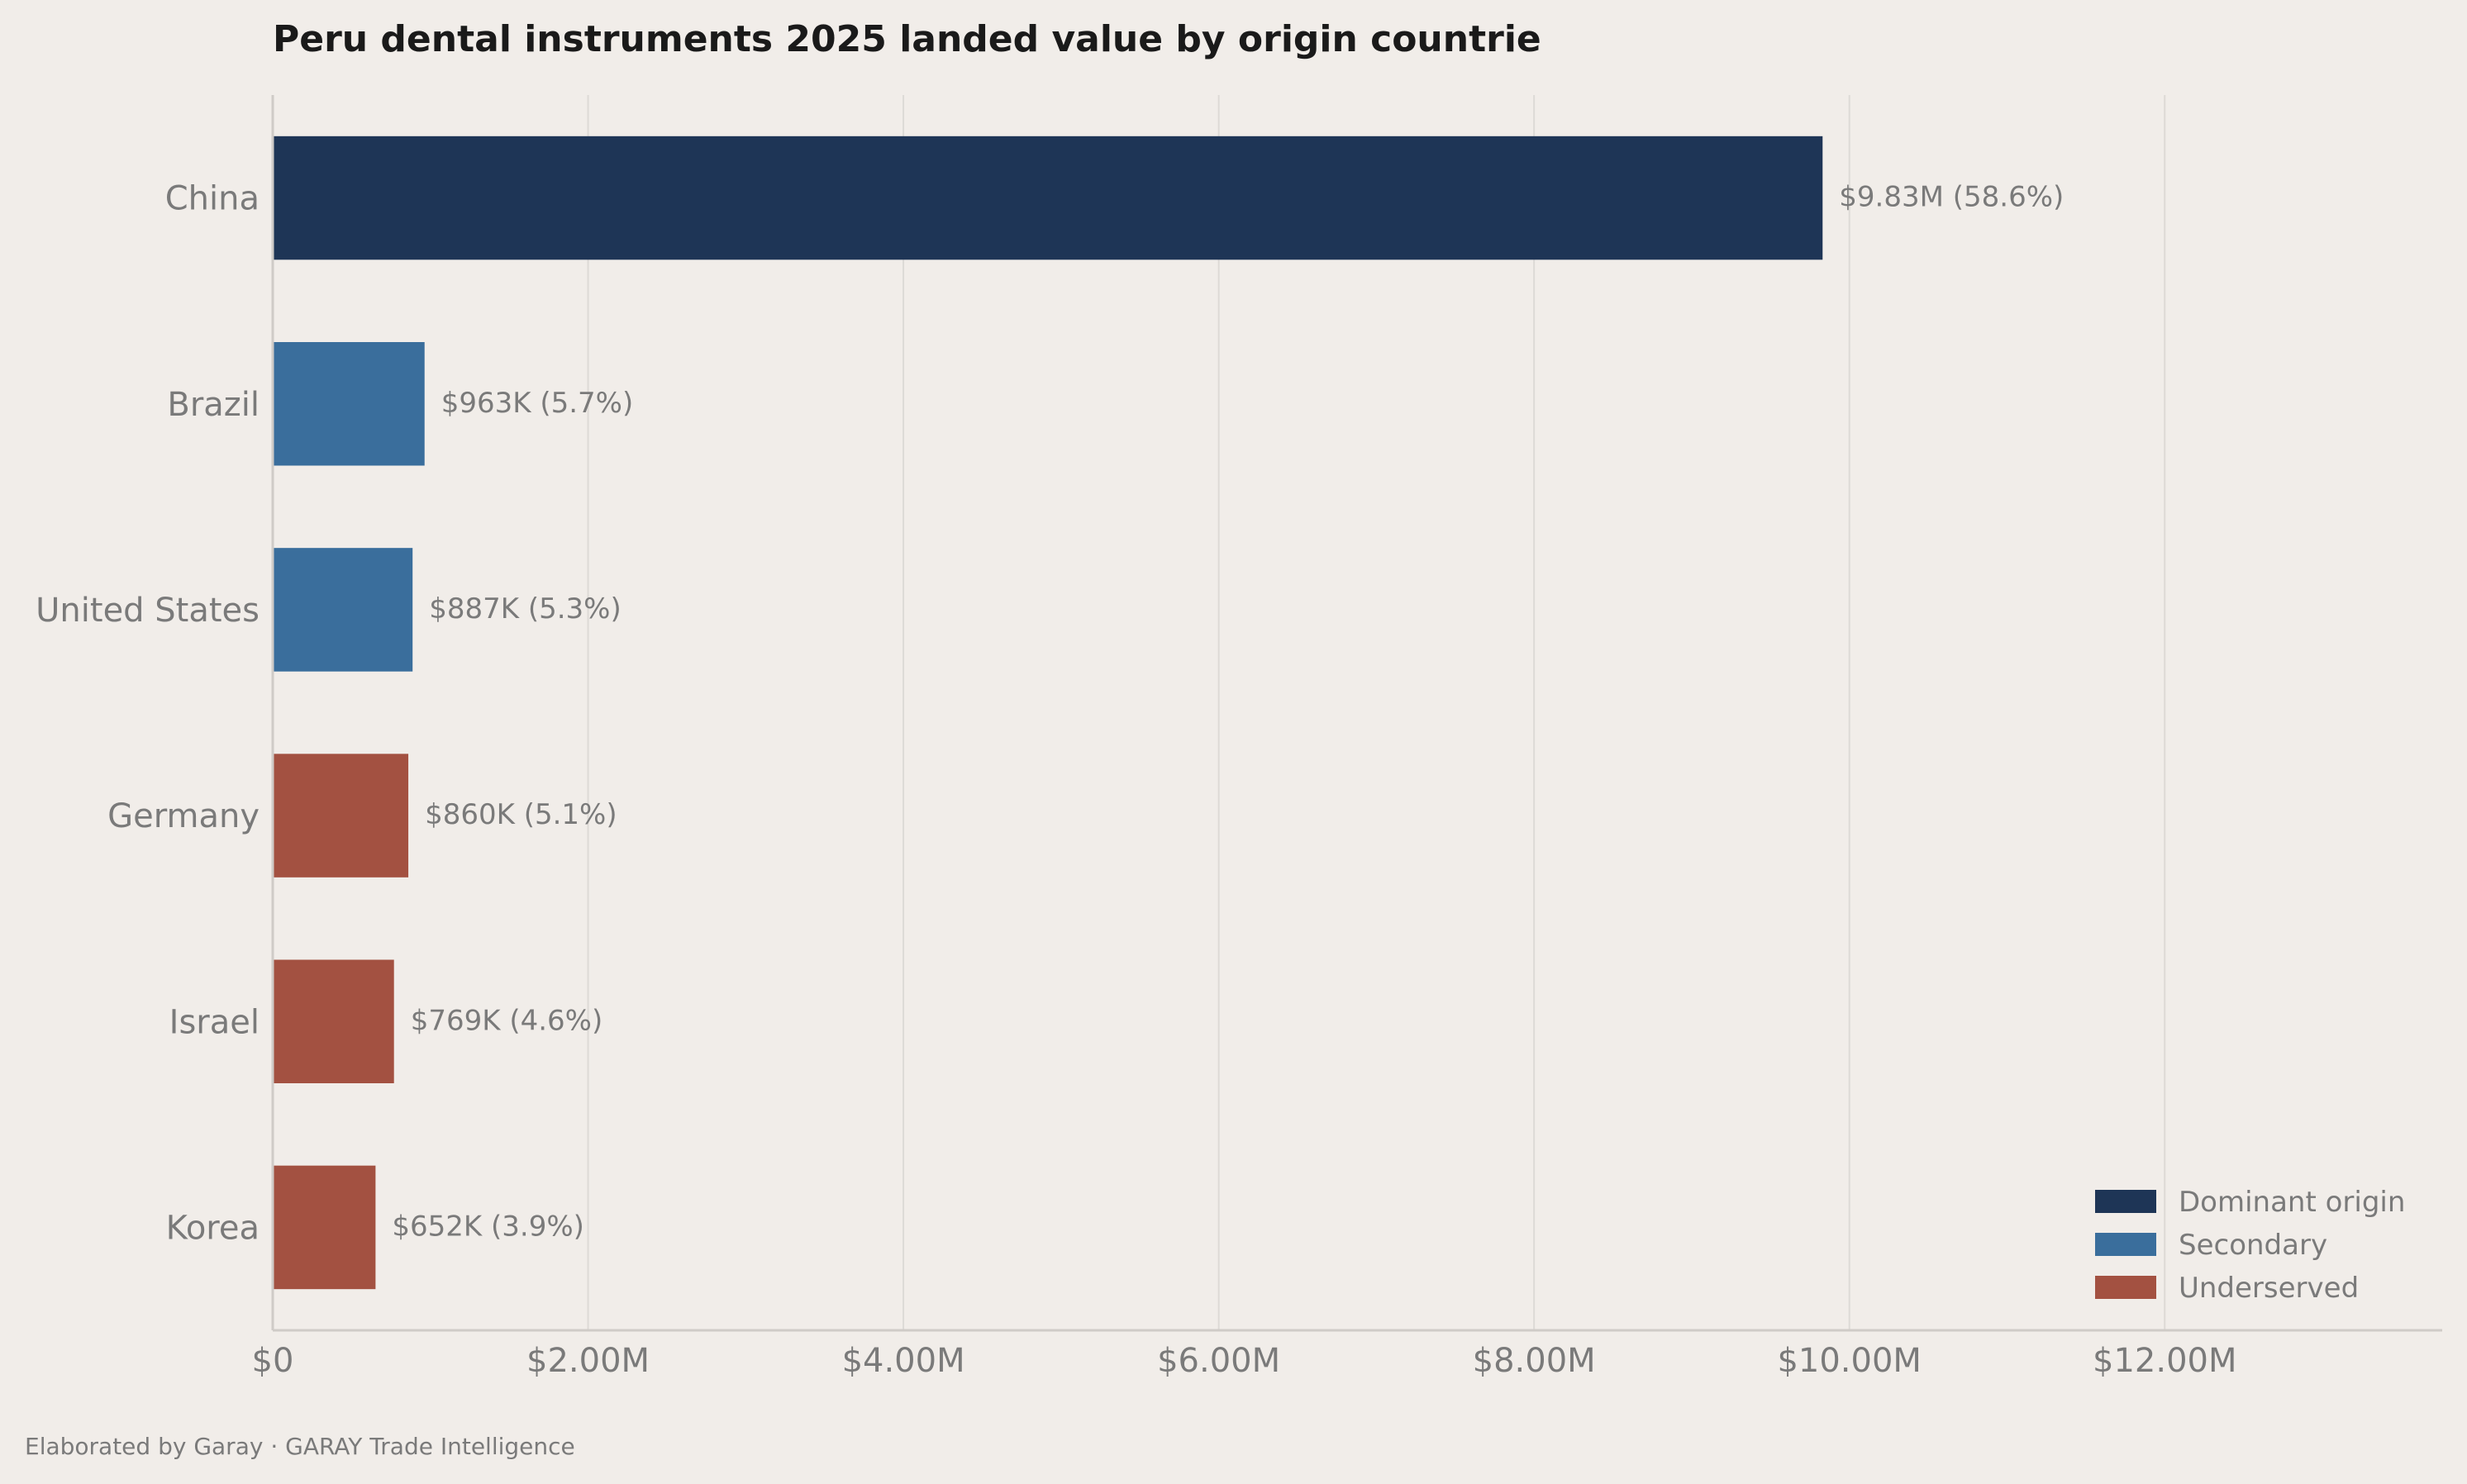 This screenshot has width=2467, height=1484. Describe the element at coordinates (507, 1020) in the screenshot. I see `value-label: $769K (4.6%)` at that location.